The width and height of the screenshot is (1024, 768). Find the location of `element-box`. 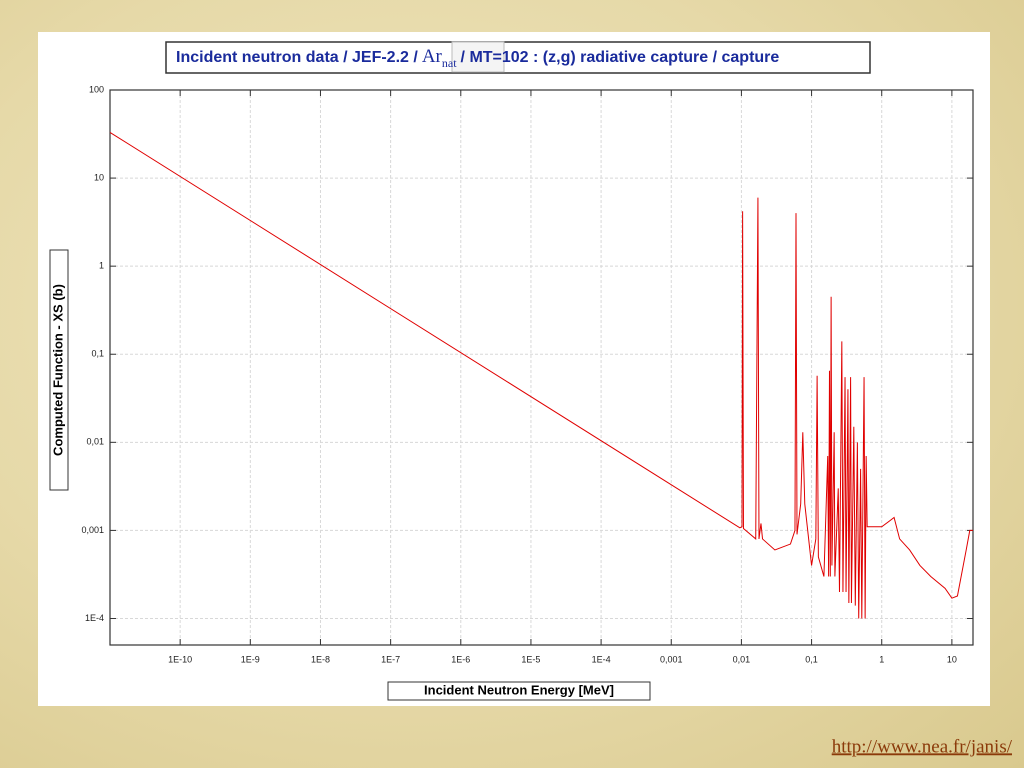

element-box is located at coordinates (478, 57).